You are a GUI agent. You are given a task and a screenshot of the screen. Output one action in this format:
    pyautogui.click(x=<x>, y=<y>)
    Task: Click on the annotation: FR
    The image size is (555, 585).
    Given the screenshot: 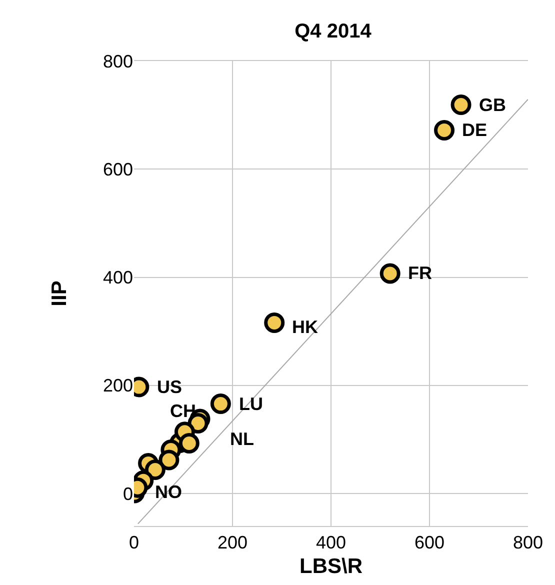 What is the action you would take?
    pyautogui.click(x=420, y=273)
    